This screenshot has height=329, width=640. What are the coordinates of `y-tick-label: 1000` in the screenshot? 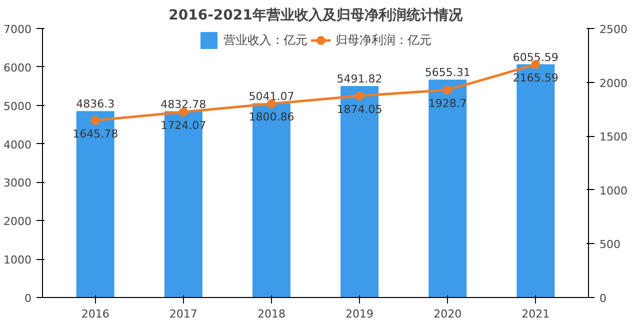 It's located at (18, 260).